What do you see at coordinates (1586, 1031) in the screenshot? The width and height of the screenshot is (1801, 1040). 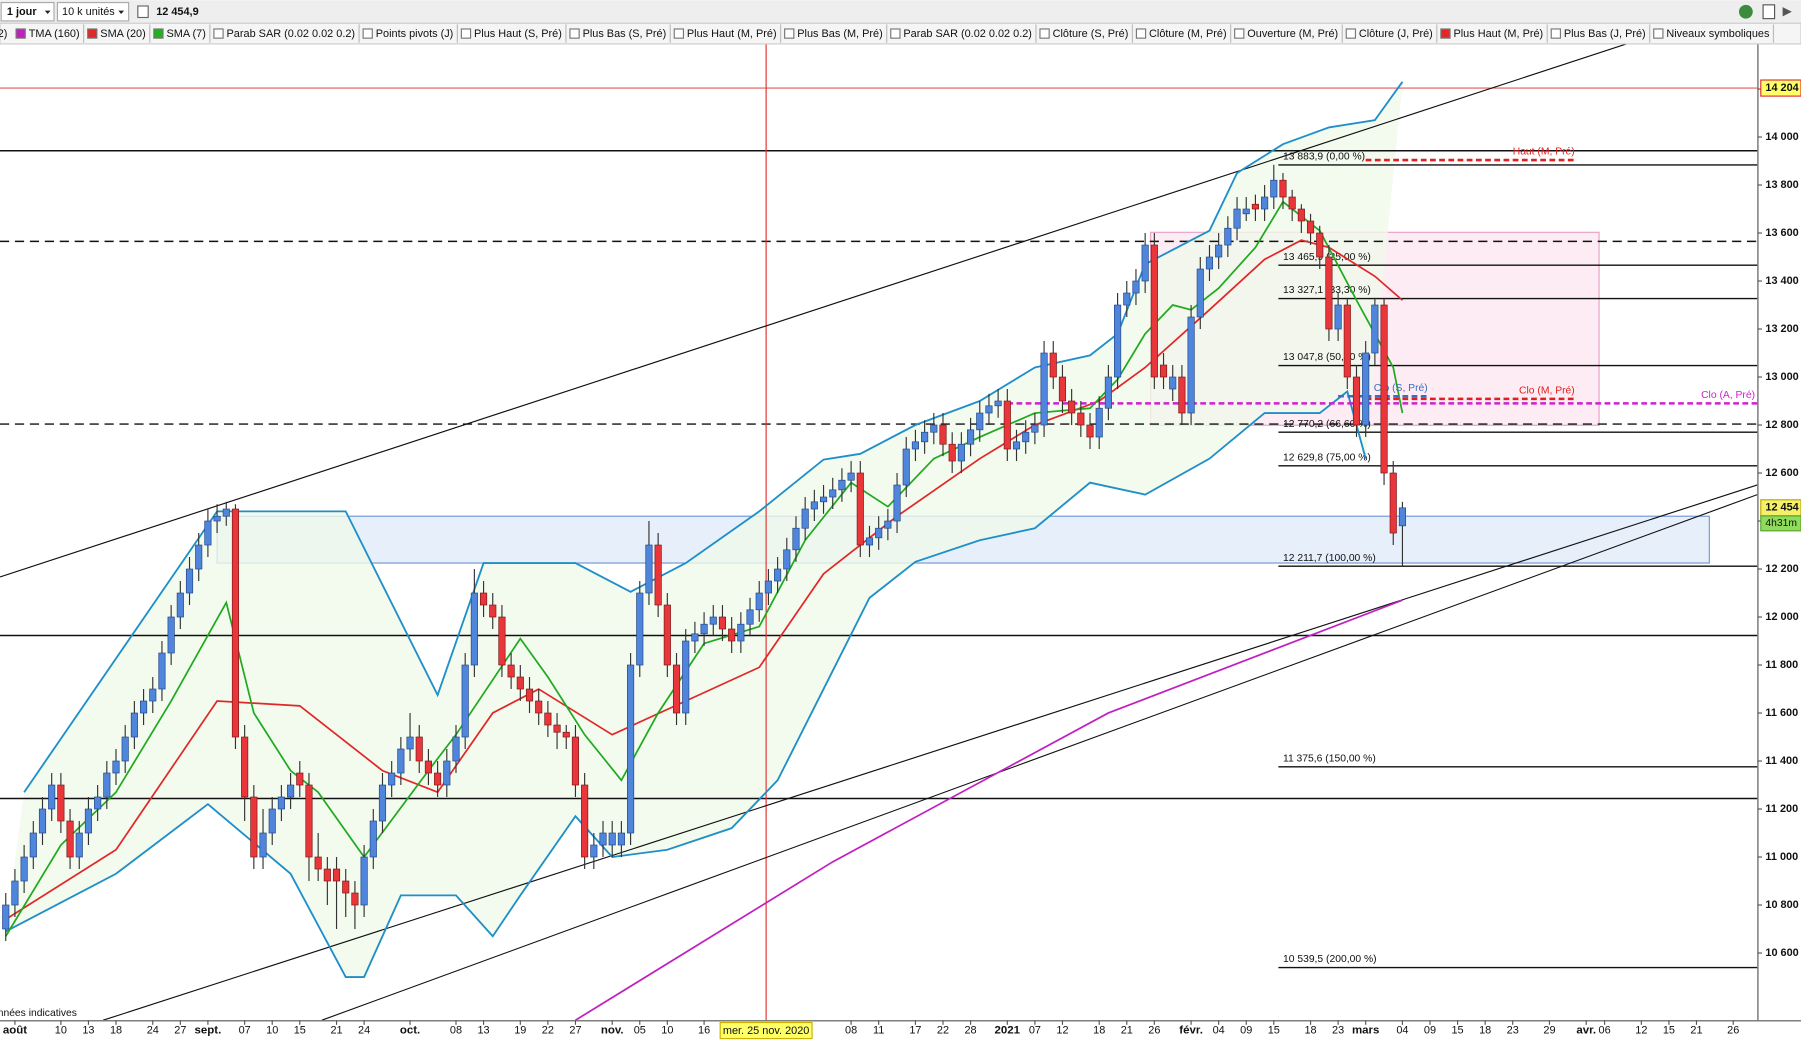 I see `x-tick-label: avr.` at bounding box center [1586, 1031].